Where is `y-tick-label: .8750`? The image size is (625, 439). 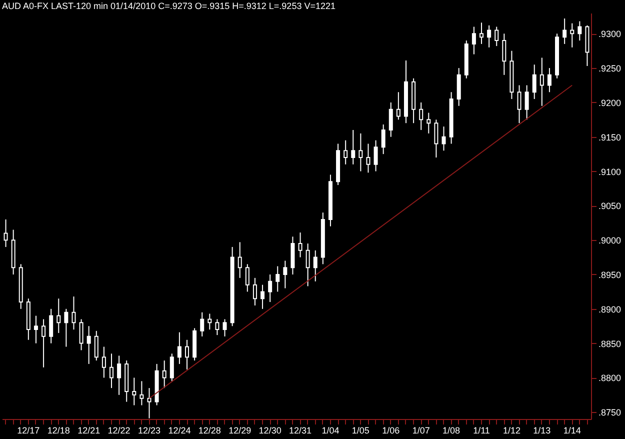 y-tick-label: .8750 is located at coordinates (610, 413).